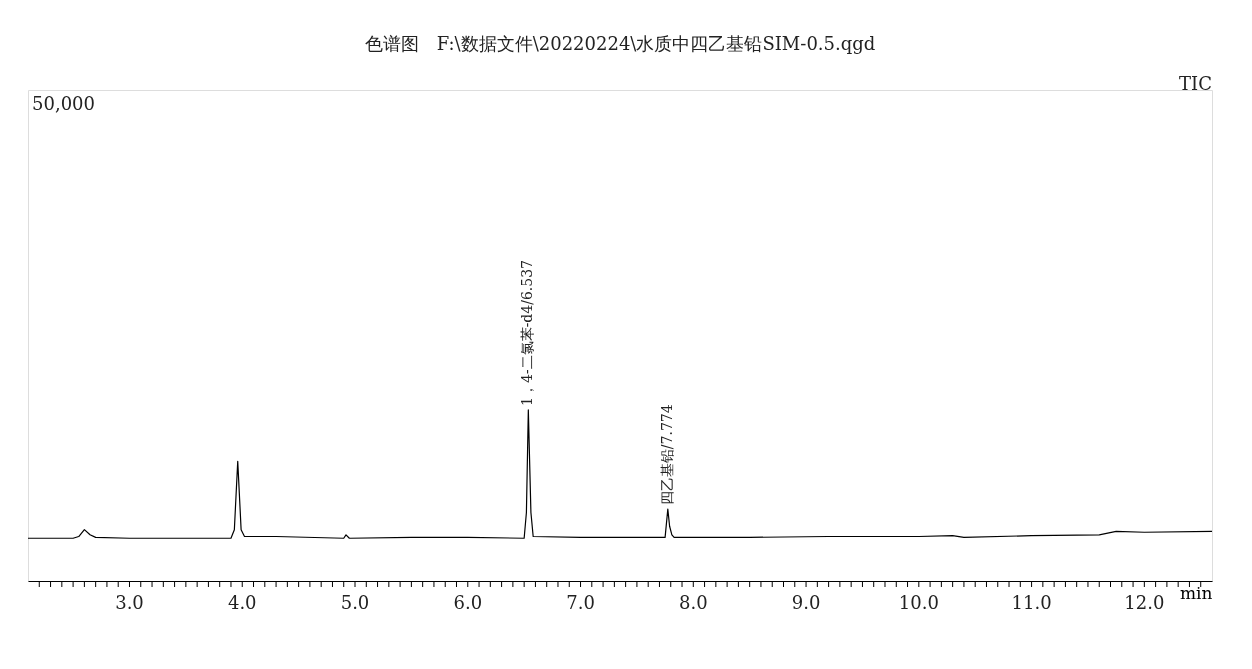 The image size is (1252, 669). I want to click on text: 50,000, so click(63, 103).